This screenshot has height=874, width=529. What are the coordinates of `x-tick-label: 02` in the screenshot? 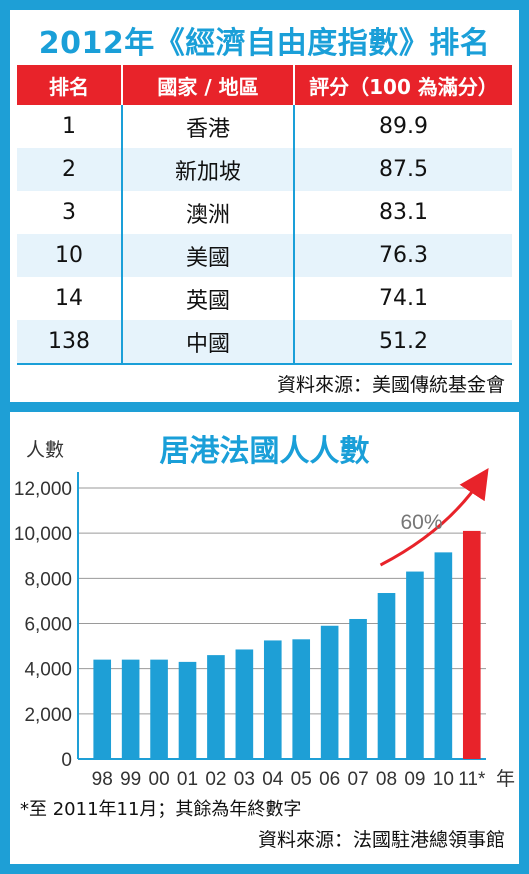 It's located at (215, 779).